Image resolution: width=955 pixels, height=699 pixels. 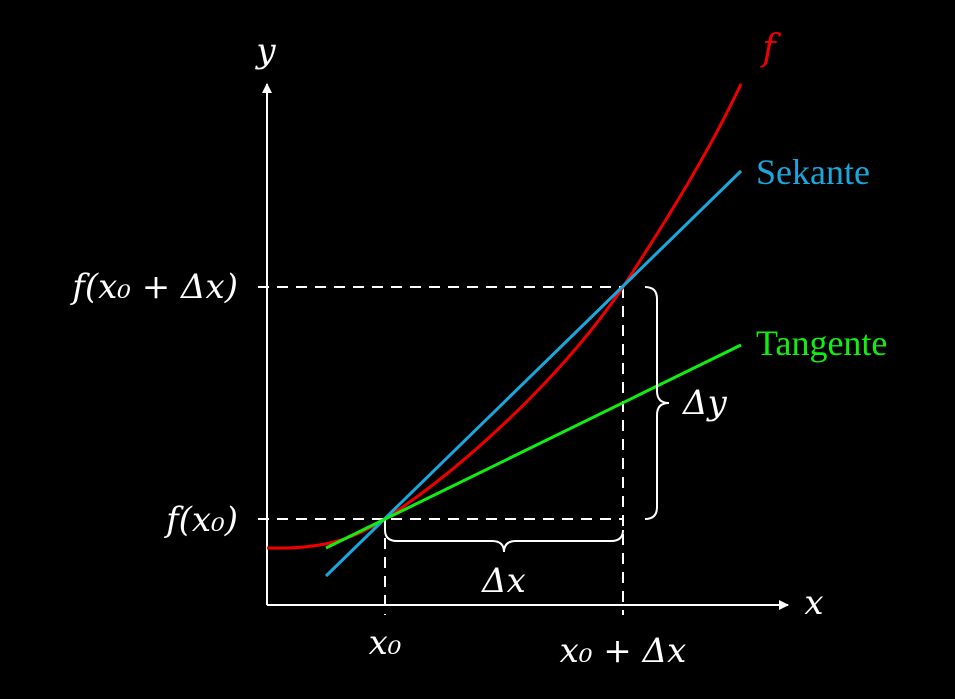 What do you see at coordinates (503, 581) in the screenshot?
I see `dx-label: Δx` at bounding box center [503, 581].